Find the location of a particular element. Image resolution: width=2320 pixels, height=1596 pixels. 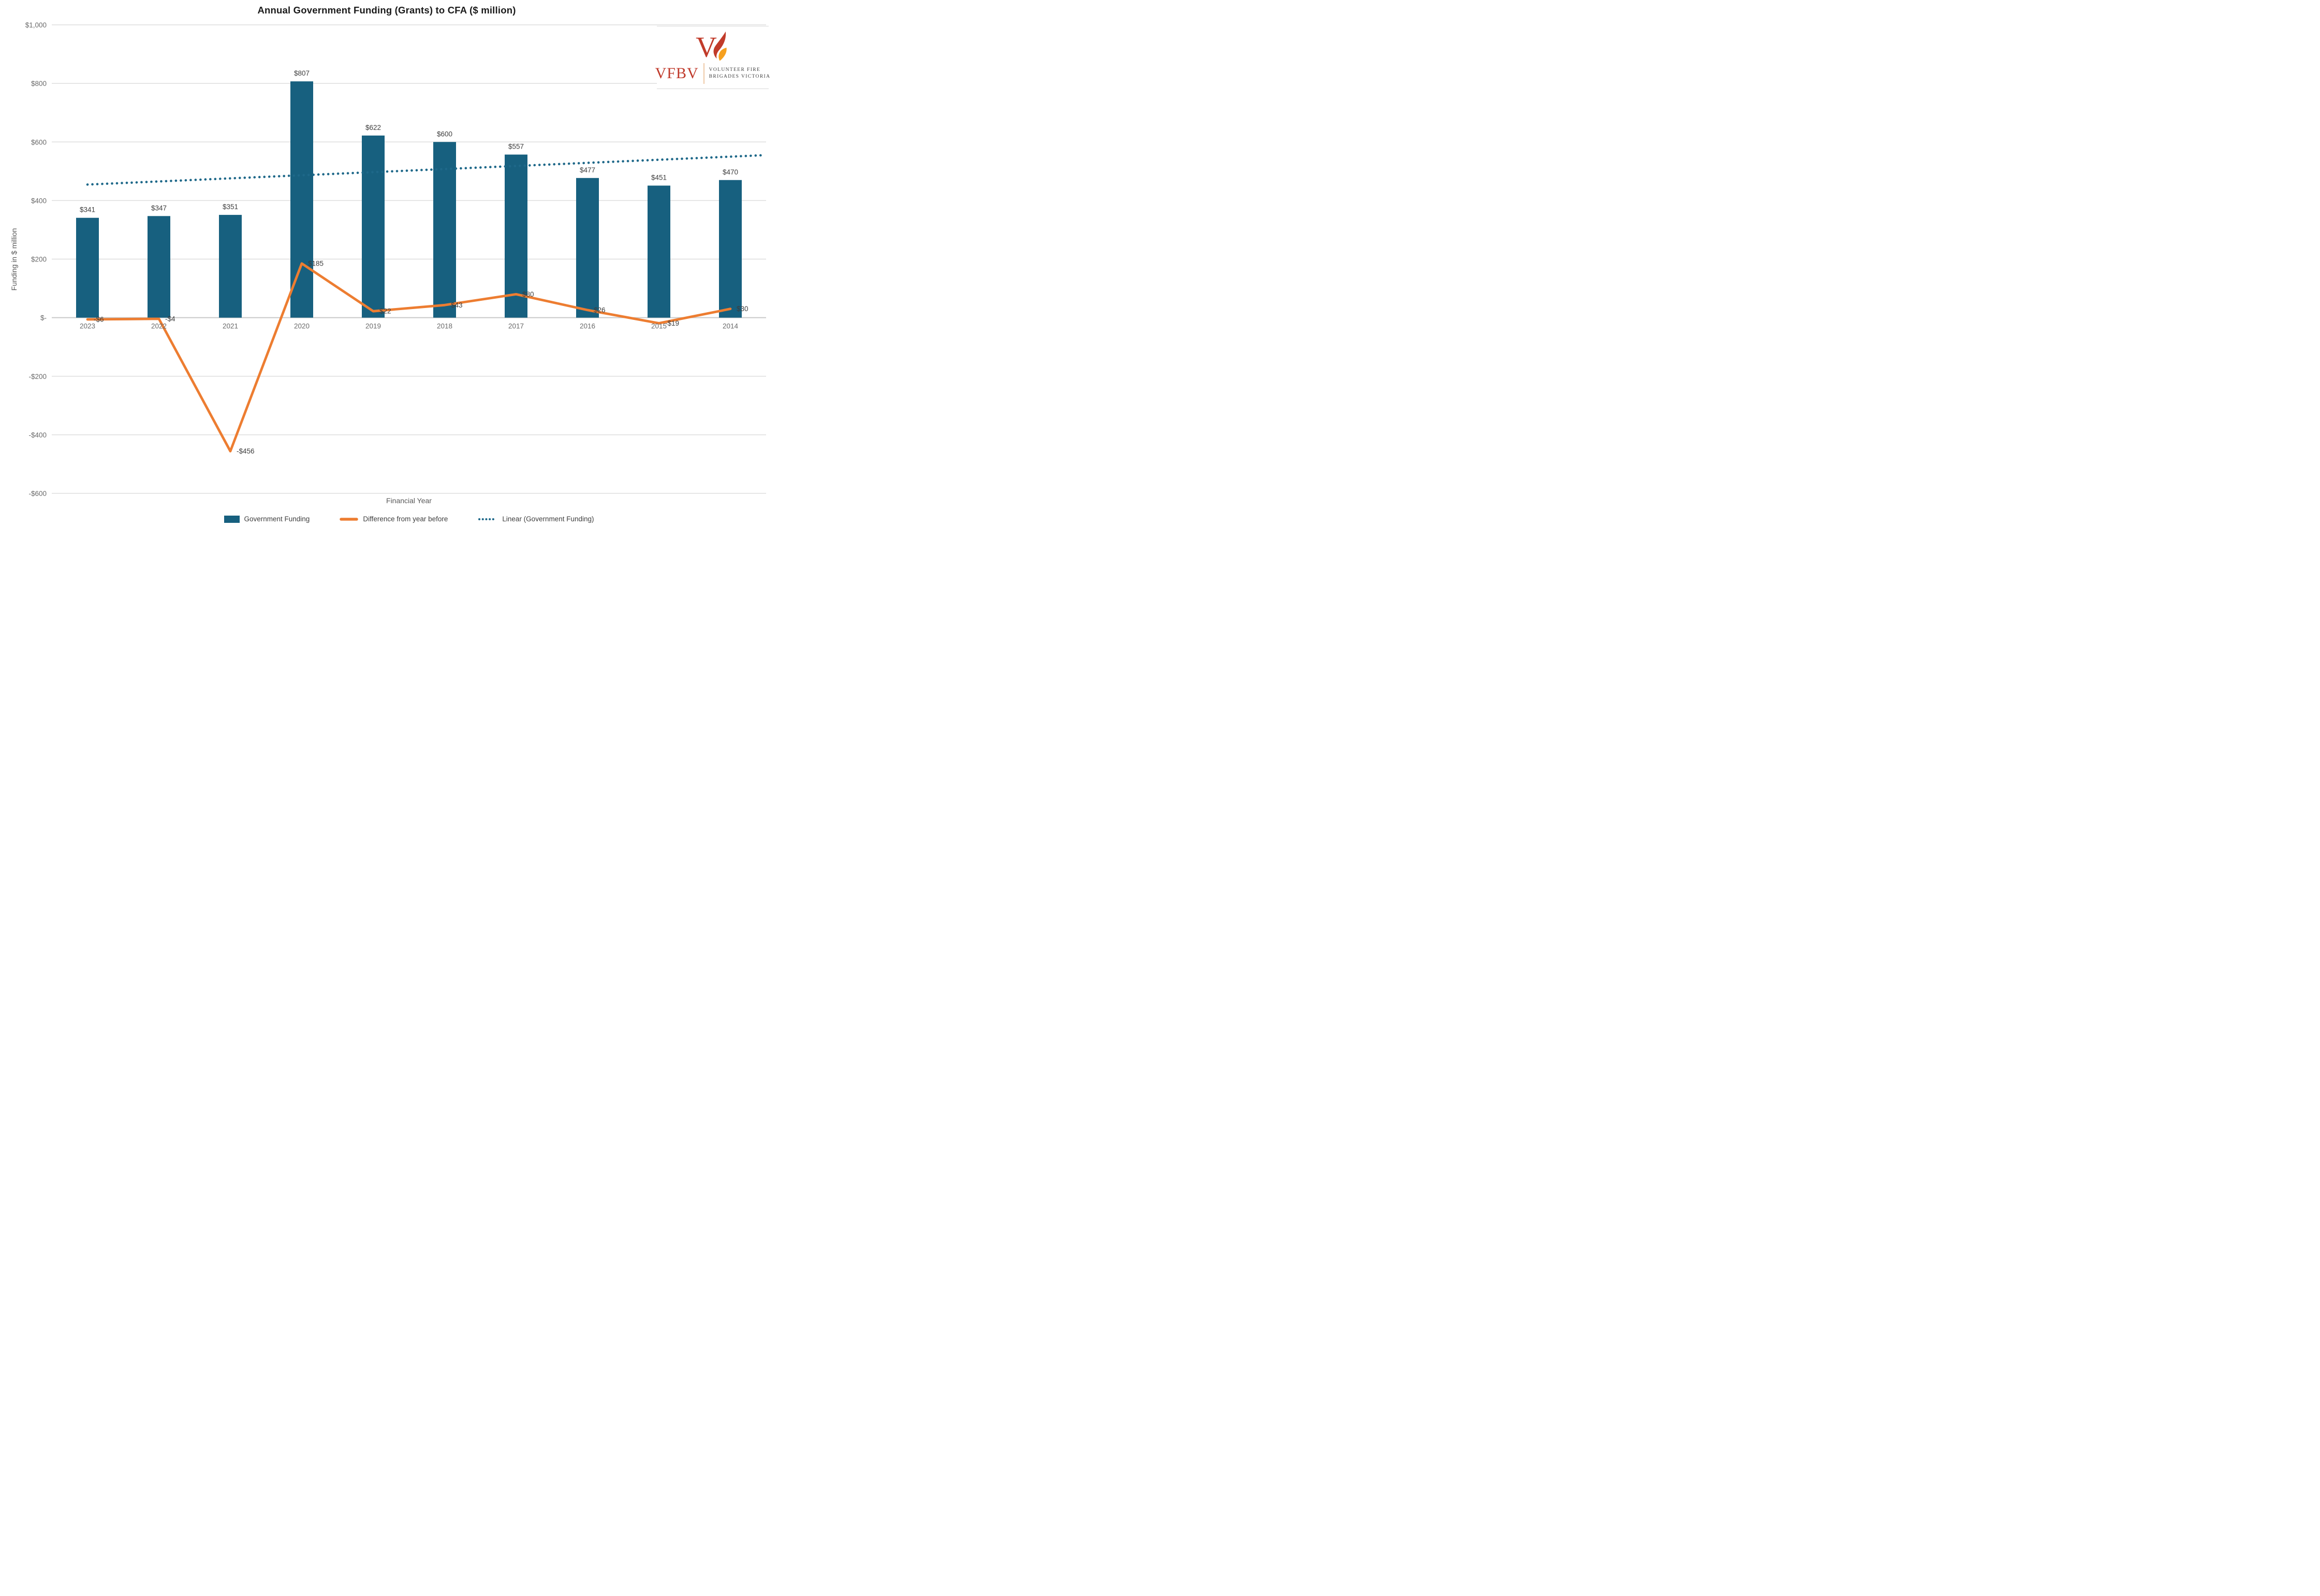

diff-label-2017: $80 is located at coordinates (528, 294).